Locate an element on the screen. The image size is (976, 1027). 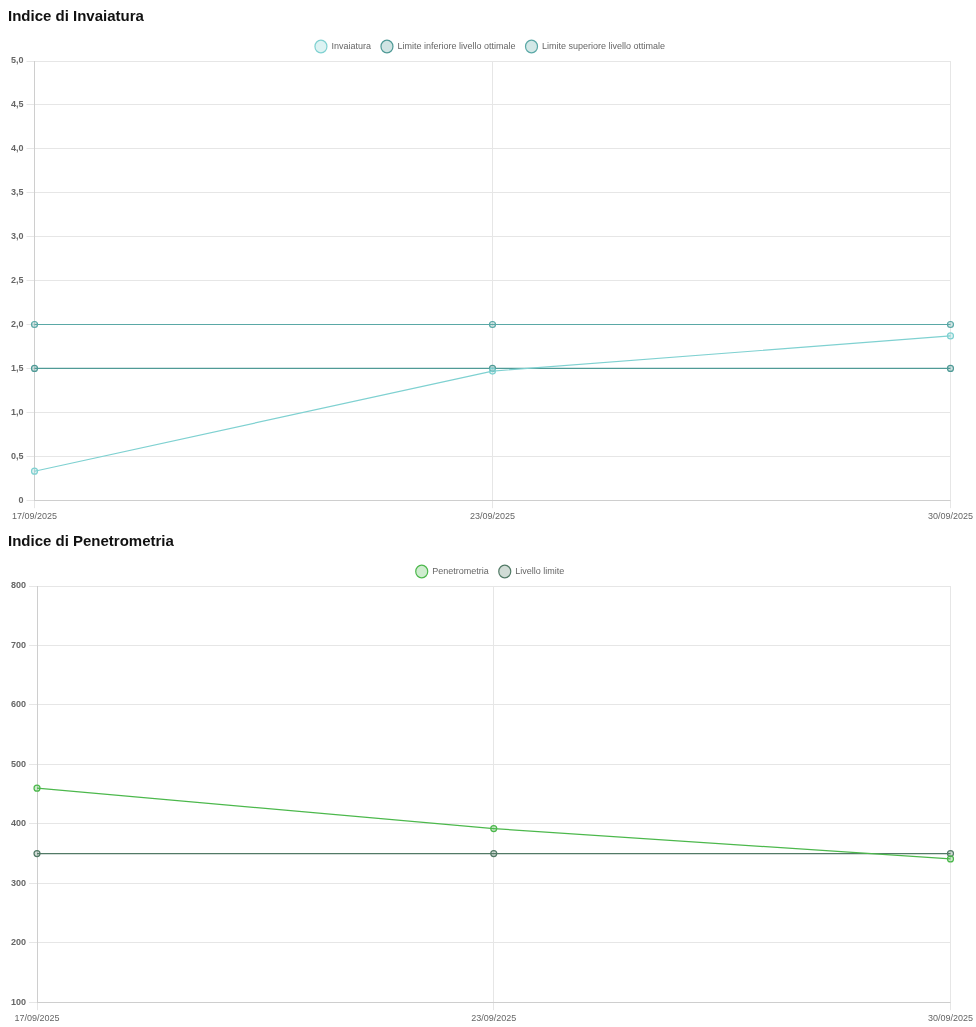
y-tick-label: 5,0 is located at coordinates (17, 60).